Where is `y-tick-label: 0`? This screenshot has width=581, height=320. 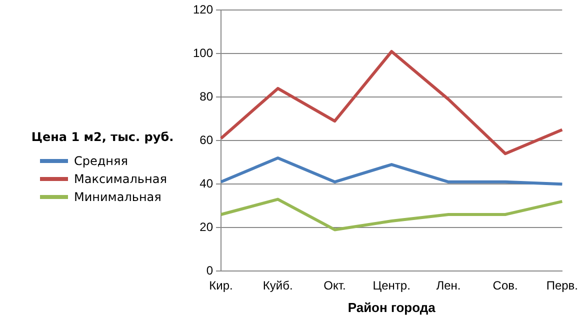 y-tick-label: 0 is located at coordinates (210, 270).